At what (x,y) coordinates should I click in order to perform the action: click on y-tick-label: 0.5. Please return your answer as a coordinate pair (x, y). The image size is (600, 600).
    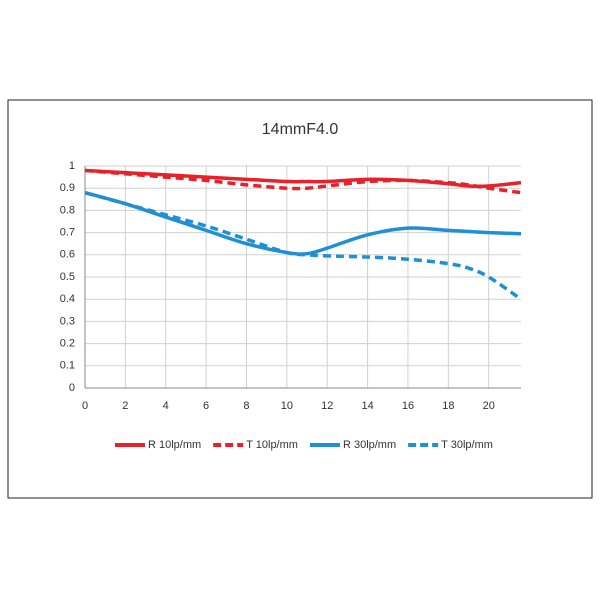
    Looking at the image, I should click on (67, 277).